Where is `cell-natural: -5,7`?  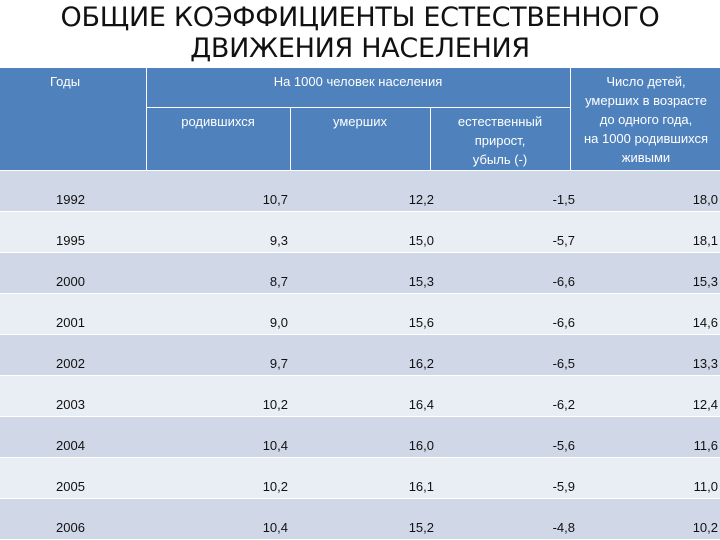 cell-natural: -5,7 is located at coordinates (563, 240).